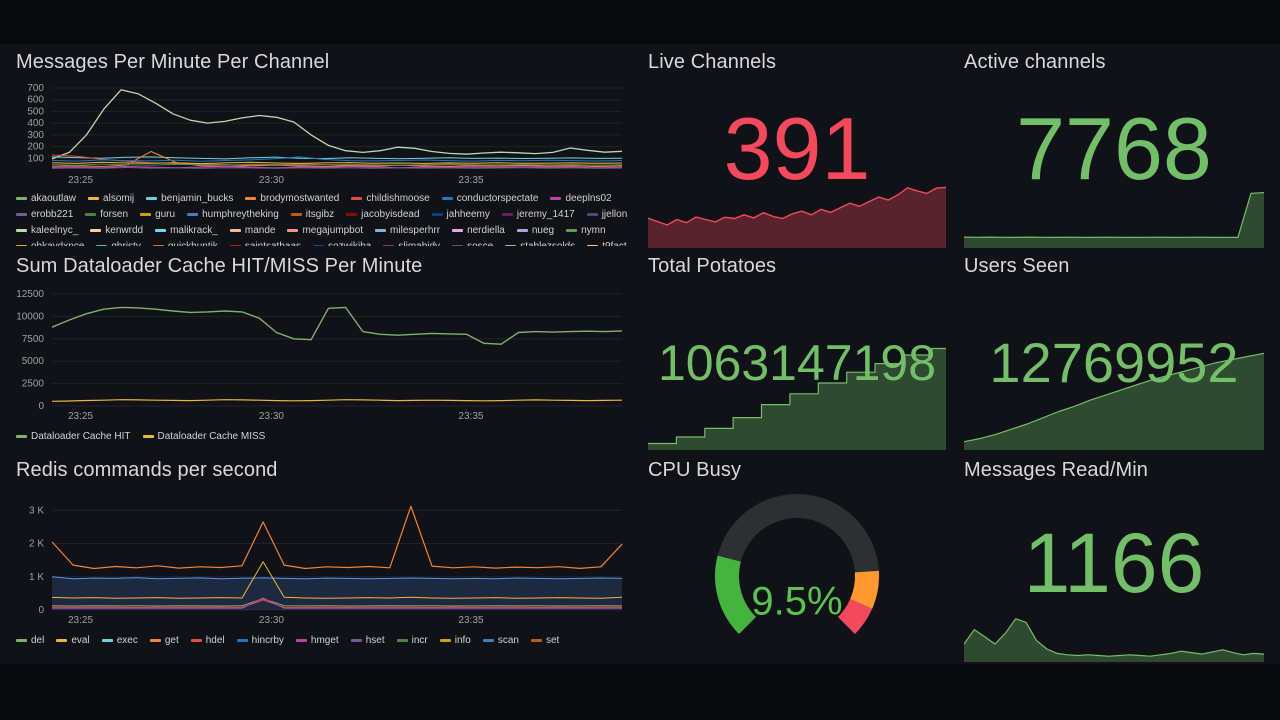 The image size is (1280, 720). What do you see at coordinates (252, 230) in the screenshot?
I see `legend-item: mande` at bounding box center [252, 230].